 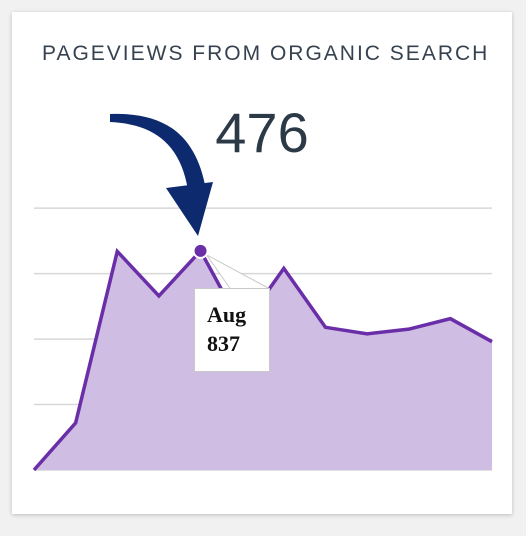 What do you see at coordinates (232, 330) in the screenshot?
I see `data-tooltip: Aug 837` at bounding box center [232, 330].